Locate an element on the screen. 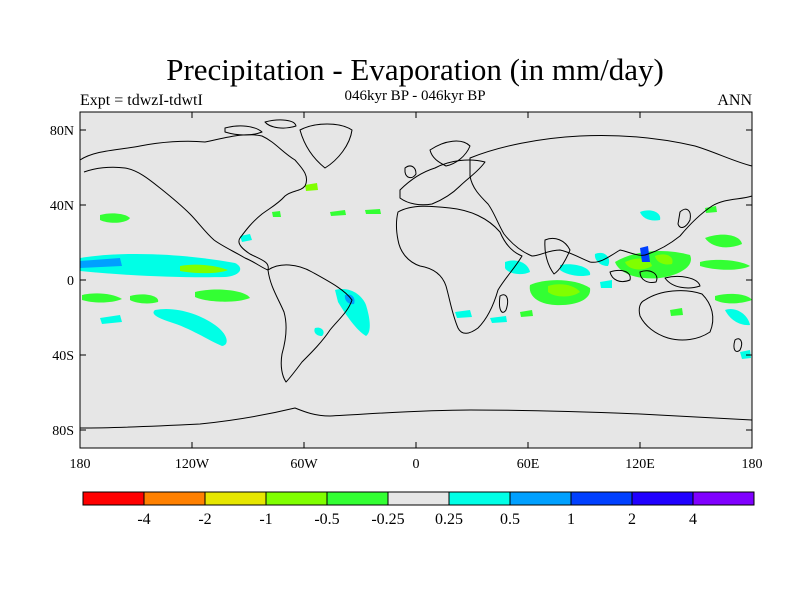  lon-tick-label: 120E is located at coordinates (640, 464).